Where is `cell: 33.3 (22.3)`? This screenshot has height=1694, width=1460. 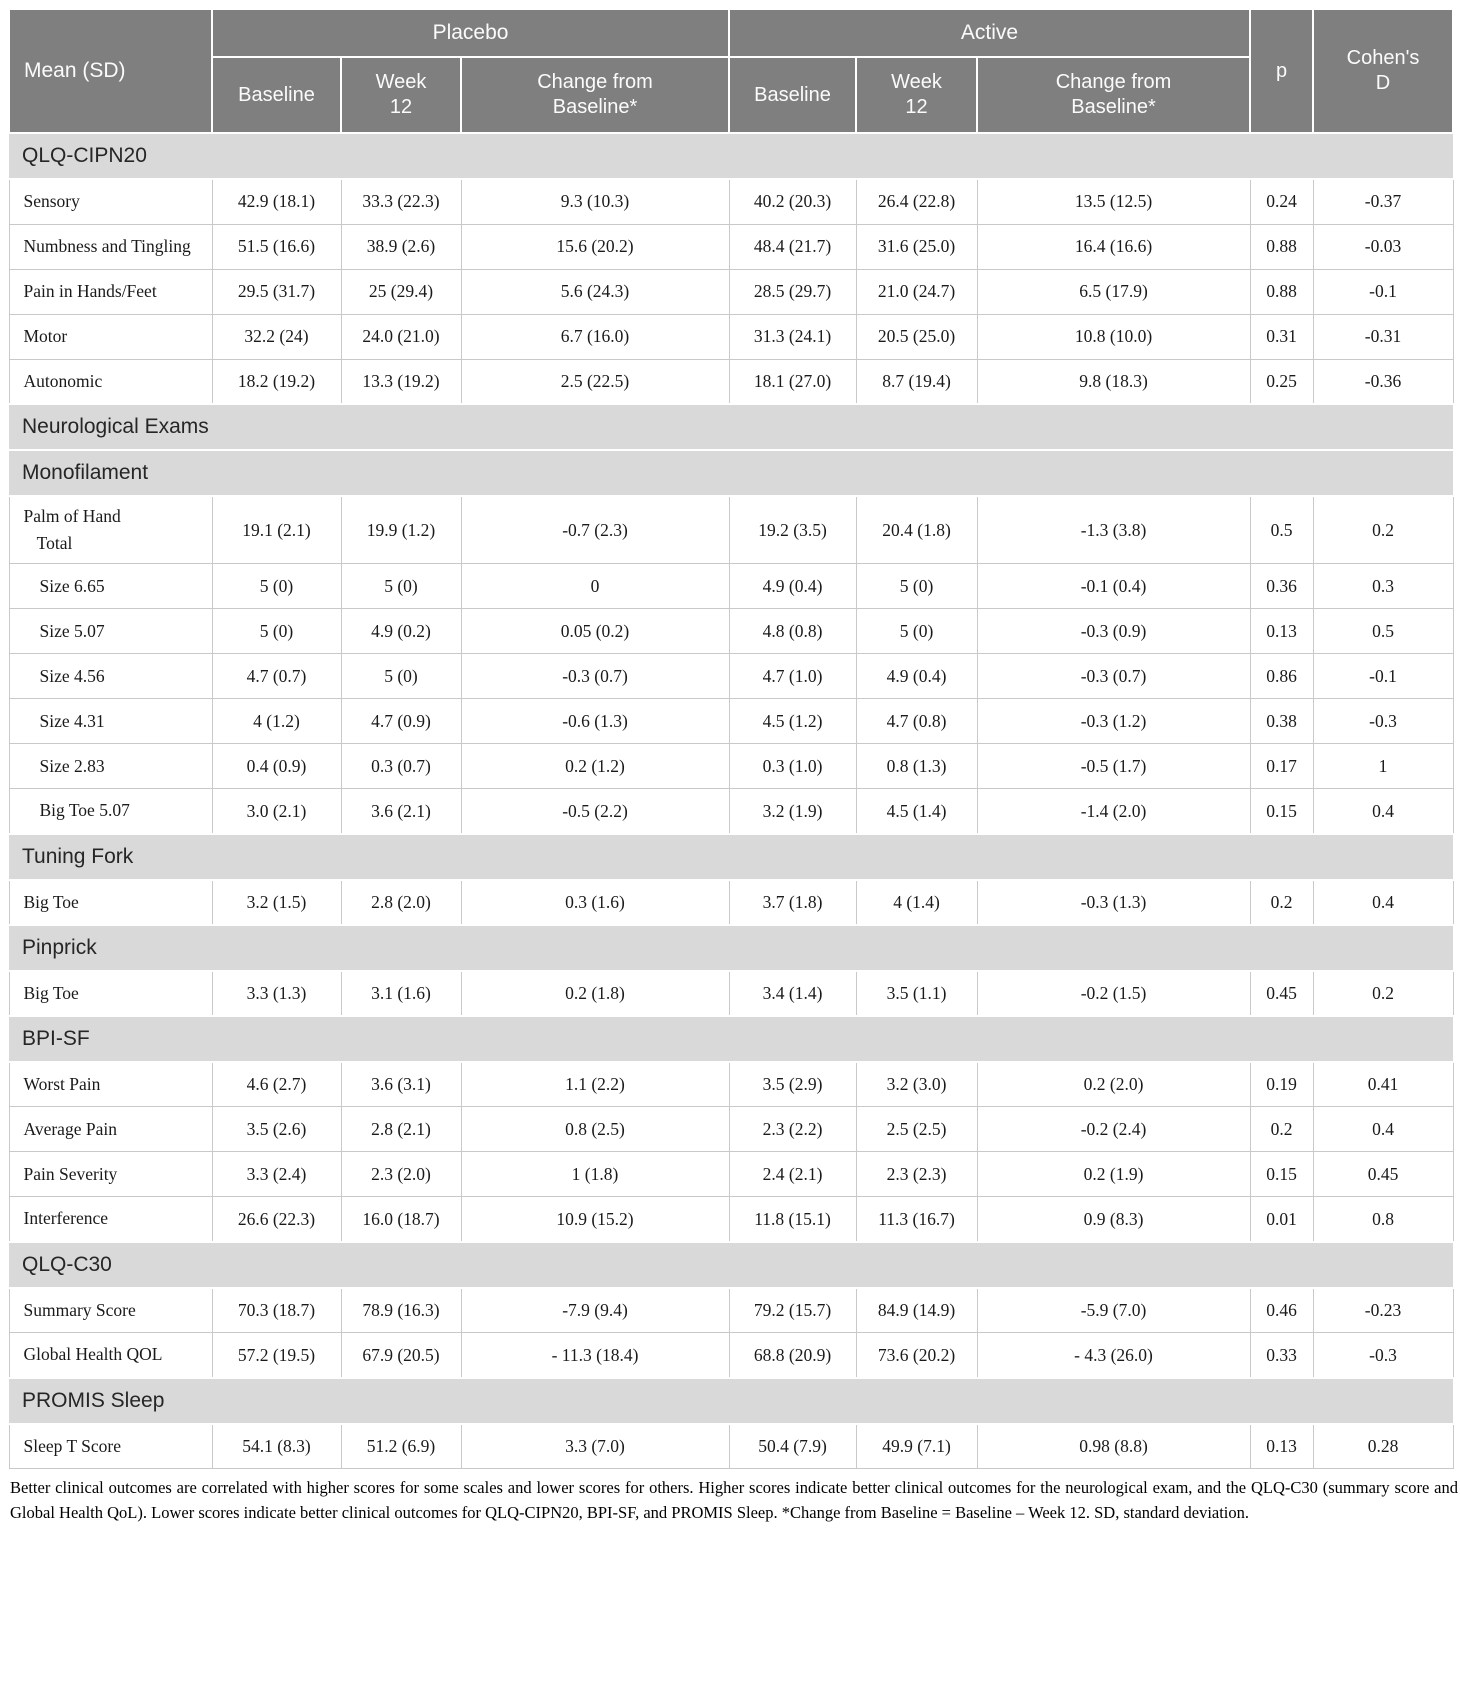 cell: 33.3 (22.3) is located at coordinates (401, 201).